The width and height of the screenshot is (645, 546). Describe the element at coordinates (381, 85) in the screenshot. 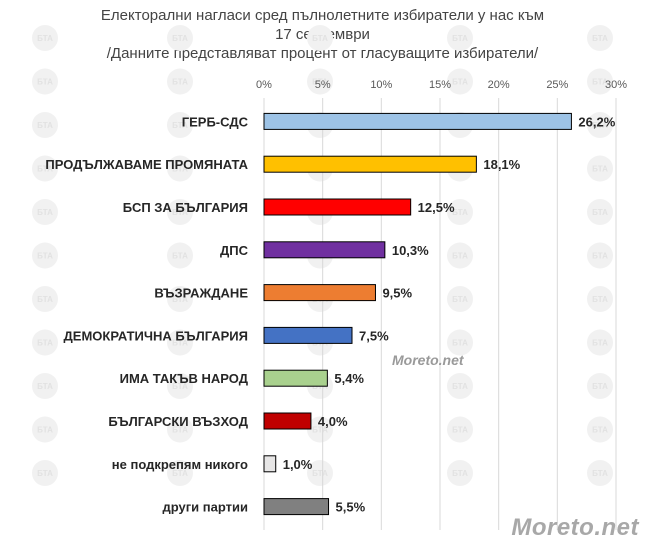

I see `x-tick-label: 10%` at that location.